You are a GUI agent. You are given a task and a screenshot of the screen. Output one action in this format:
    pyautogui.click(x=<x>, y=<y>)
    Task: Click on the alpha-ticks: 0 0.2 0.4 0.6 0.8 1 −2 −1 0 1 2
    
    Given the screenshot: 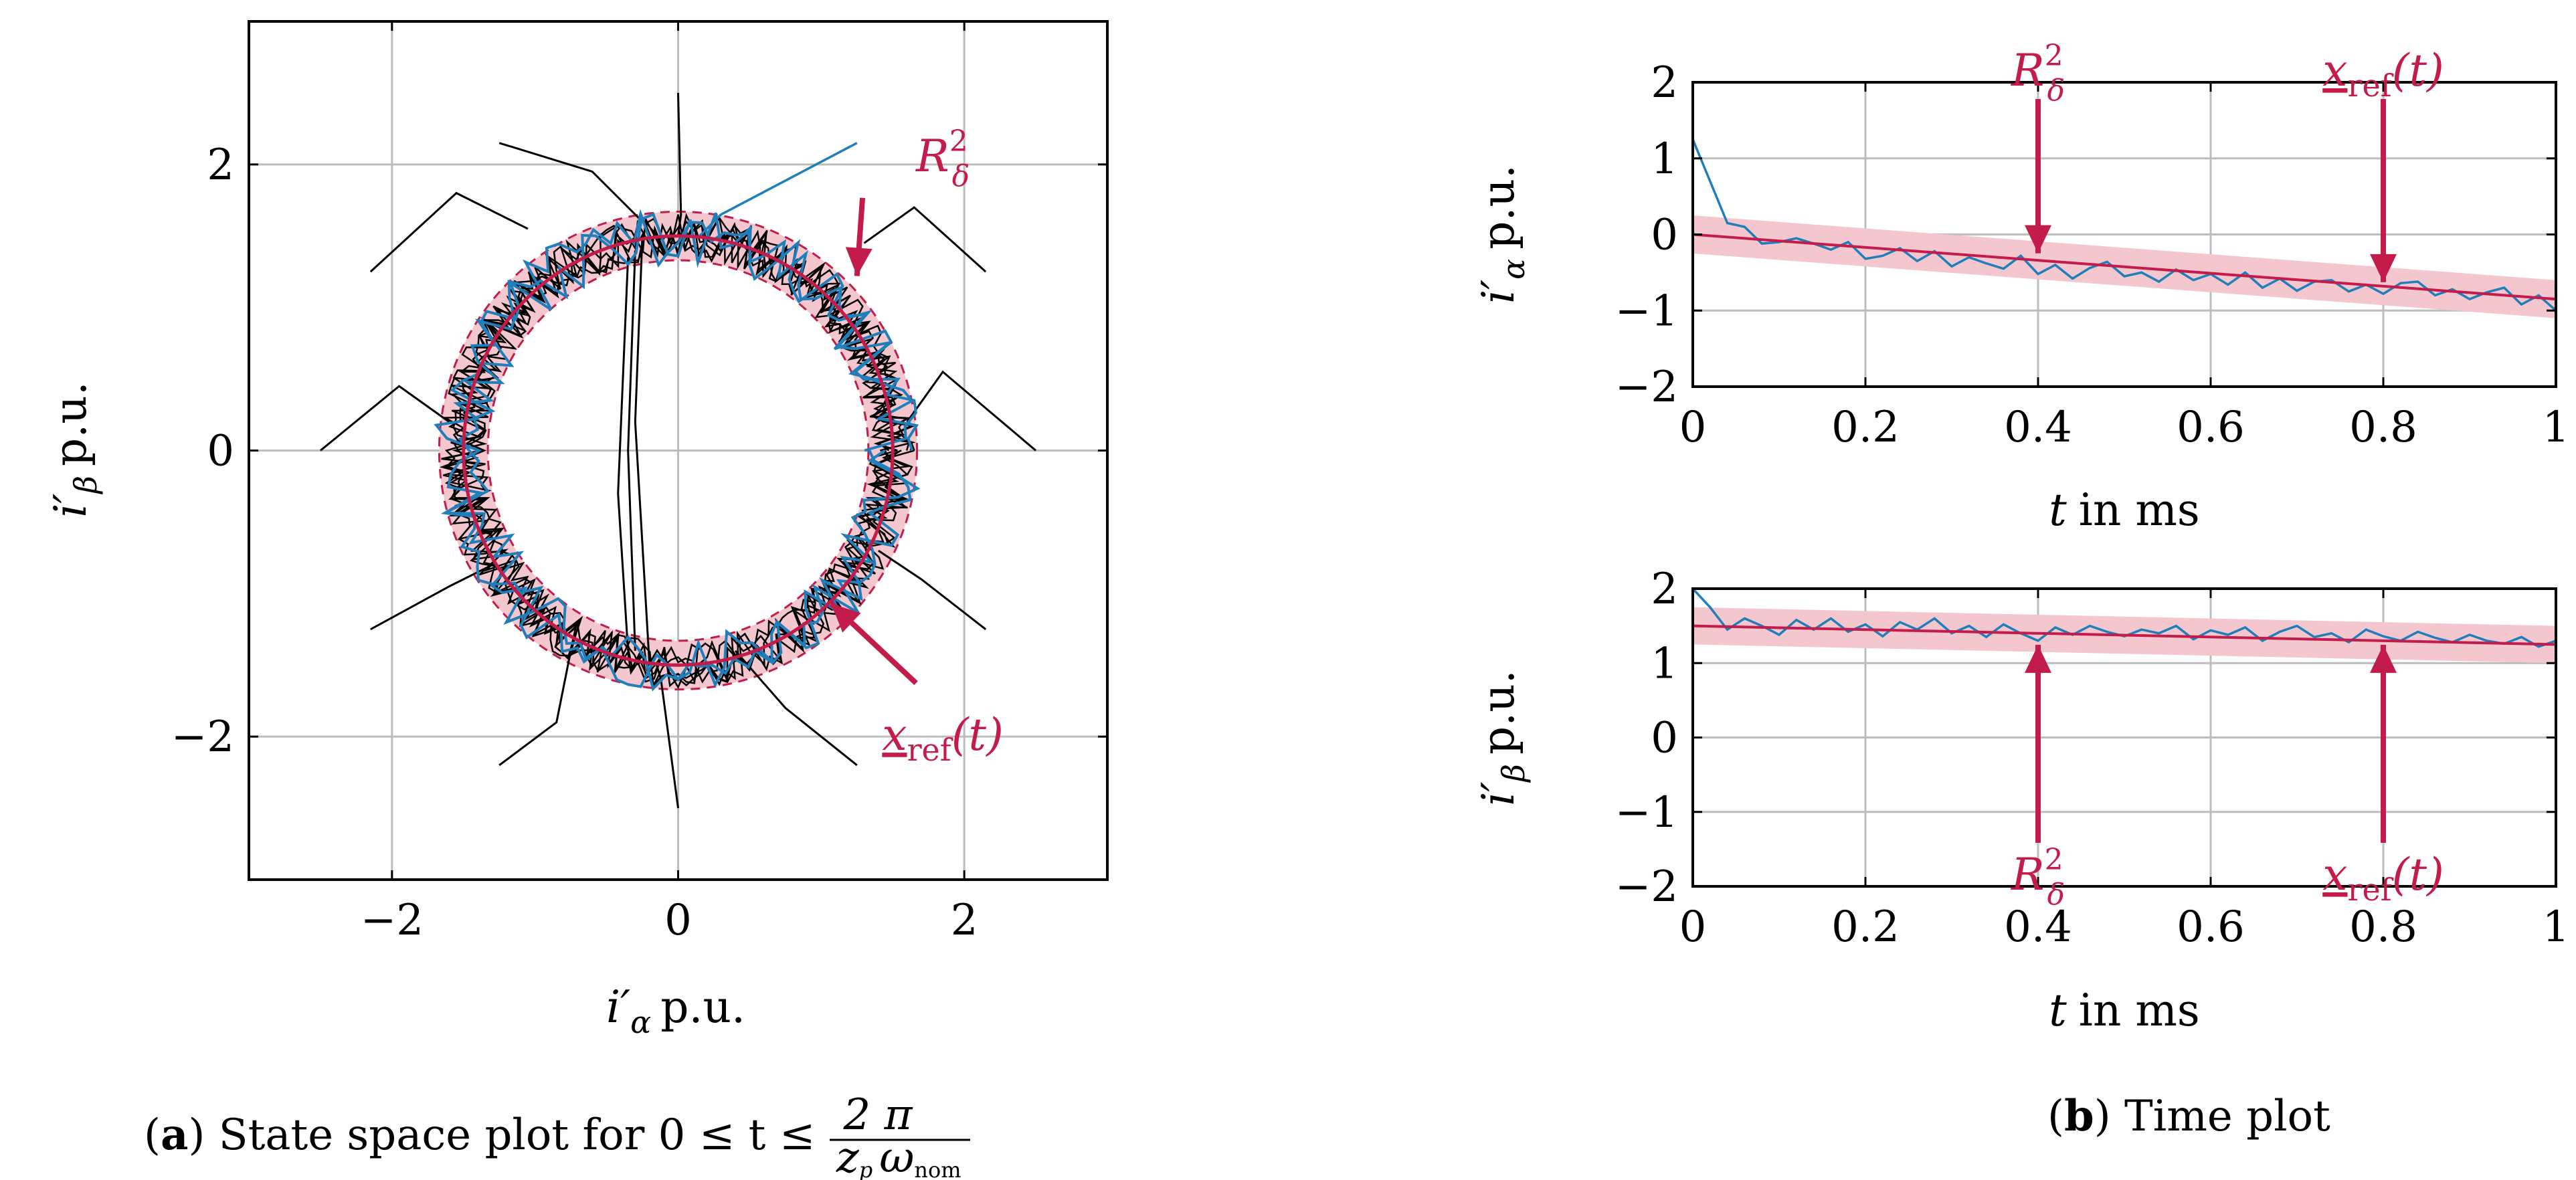 What is the action you would take?
    pyautogui.click(x=2092, y=255)
    